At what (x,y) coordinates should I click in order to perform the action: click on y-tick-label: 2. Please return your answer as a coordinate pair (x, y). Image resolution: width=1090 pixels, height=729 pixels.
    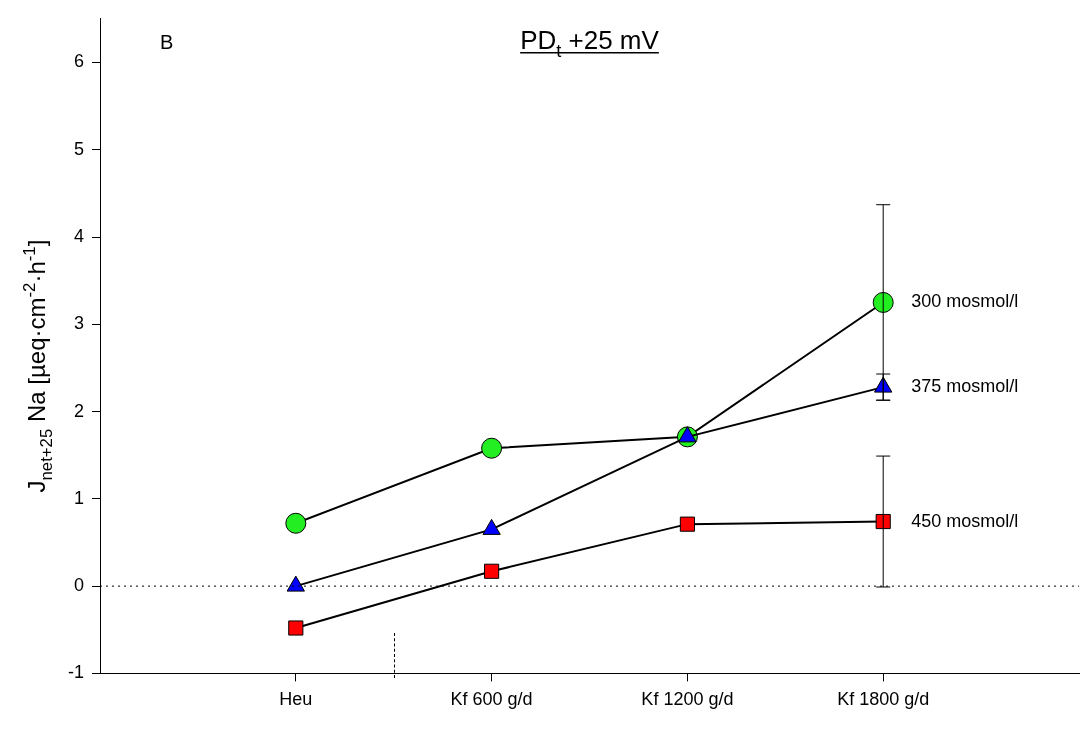
    Looking at the image, I should click on (78, 410).